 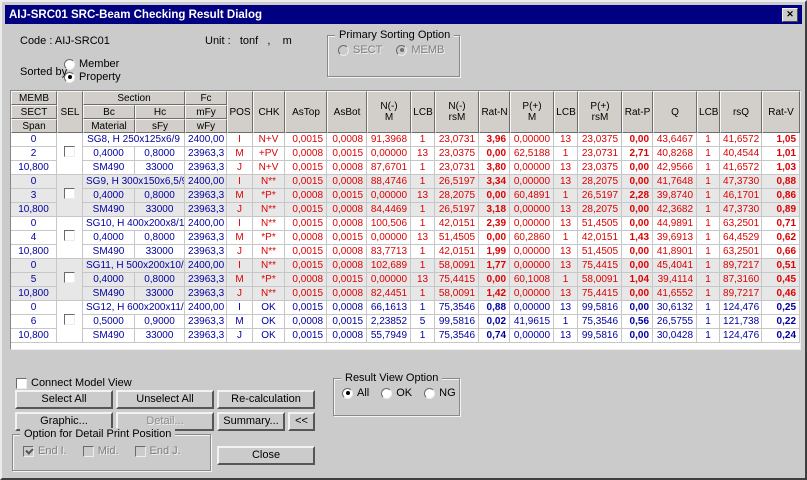 What do you see at coordinates (269, 168) in the screenshot?
I see `cell-chk: N+V` at bounding box center [269, 168].